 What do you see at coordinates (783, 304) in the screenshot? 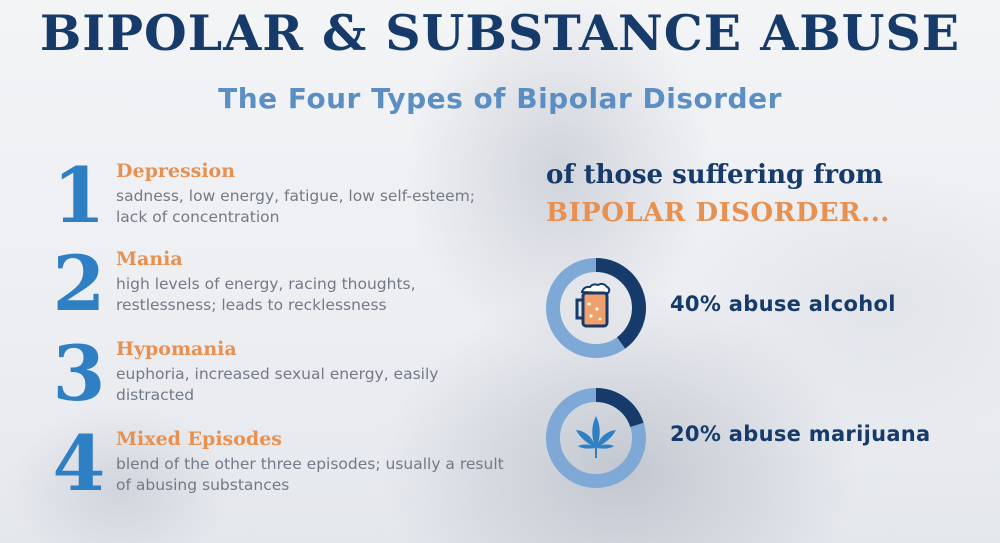
I see `stat-label: 40% abuse alcohol` at bounding box center [783, 304].